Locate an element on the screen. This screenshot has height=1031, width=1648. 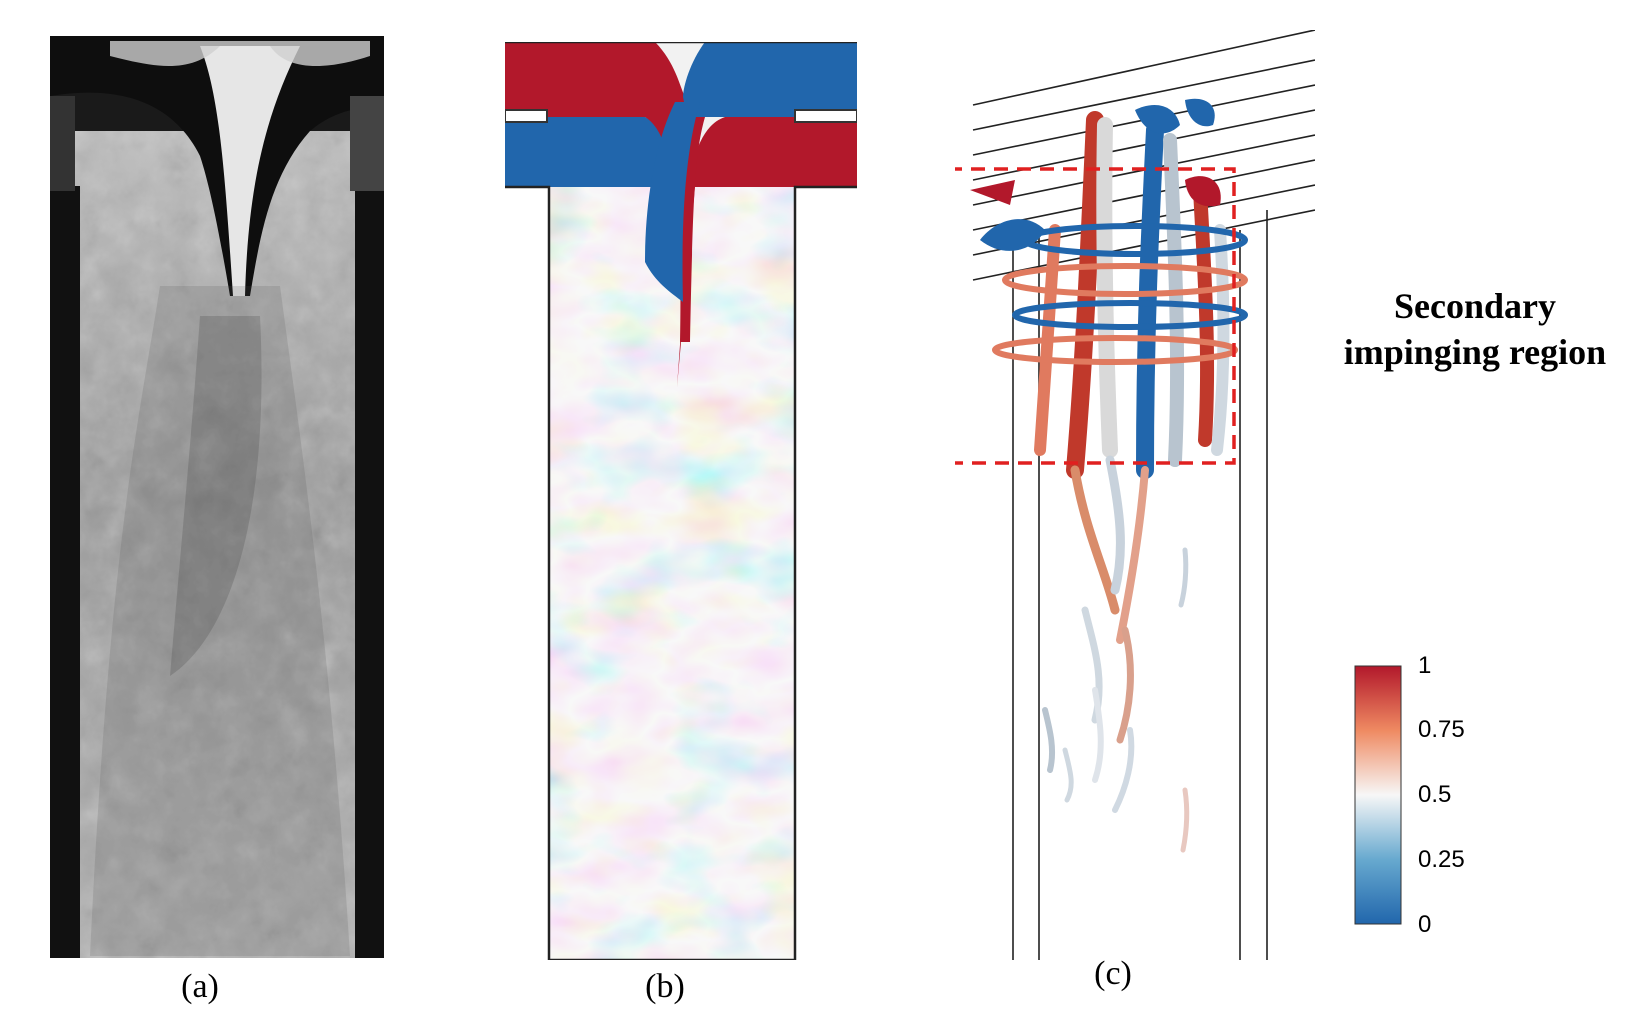
panel-b-caption: (b) is located at coordinates (665, 986).